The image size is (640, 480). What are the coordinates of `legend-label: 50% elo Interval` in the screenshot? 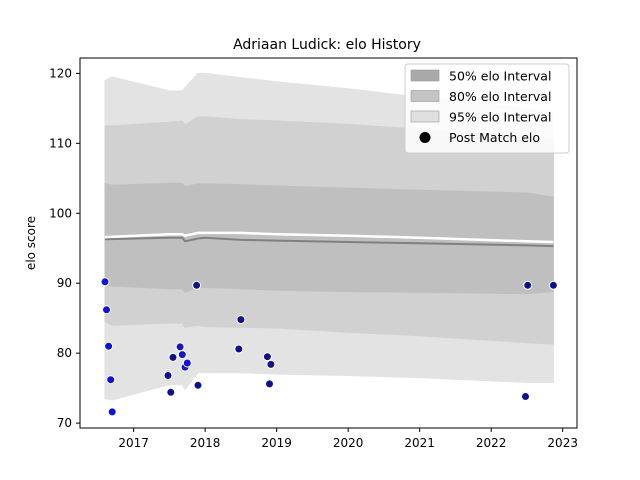 It's located at (500, 76).